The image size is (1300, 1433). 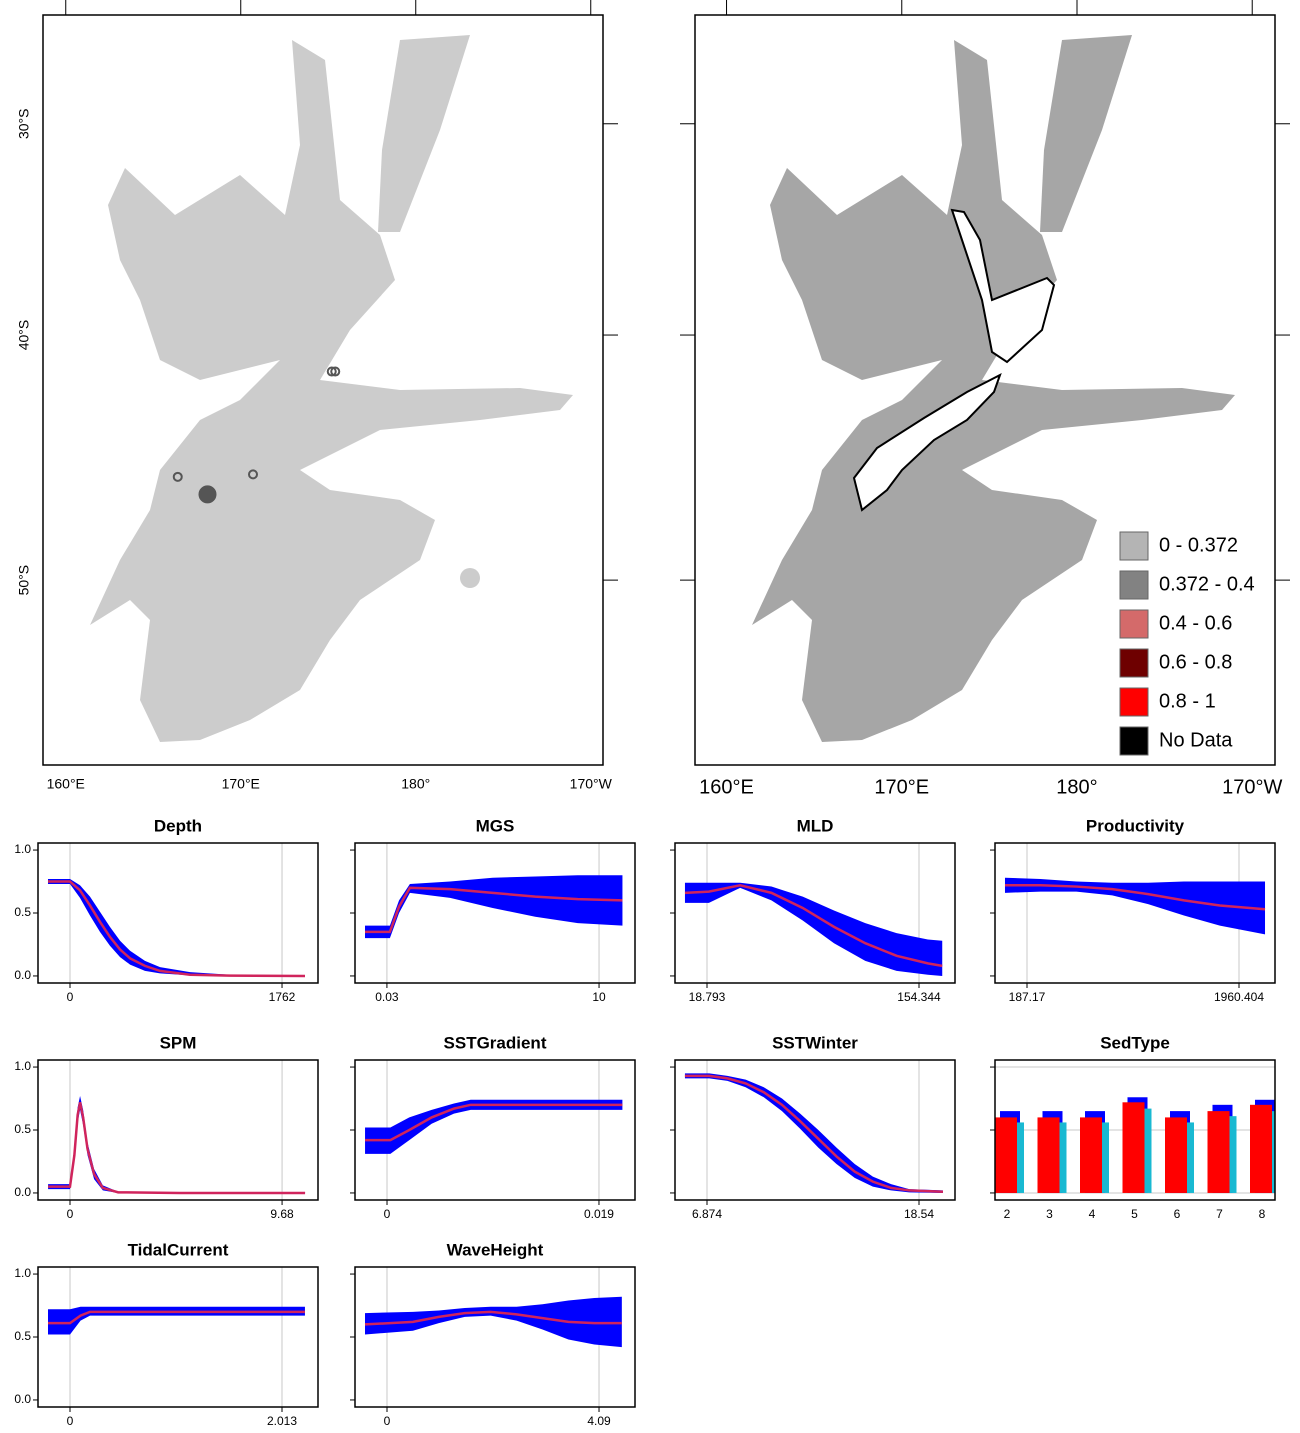 I want to click on y-tick-label: 30°S, so click(x=24, y=124).